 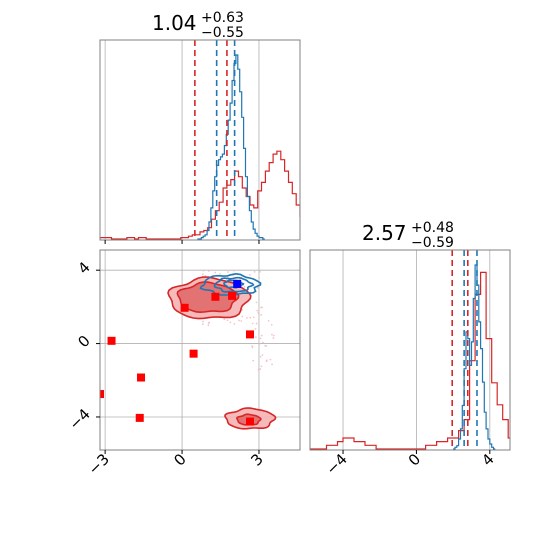 I want to click on joint-grid, so click(x=200, y=350).